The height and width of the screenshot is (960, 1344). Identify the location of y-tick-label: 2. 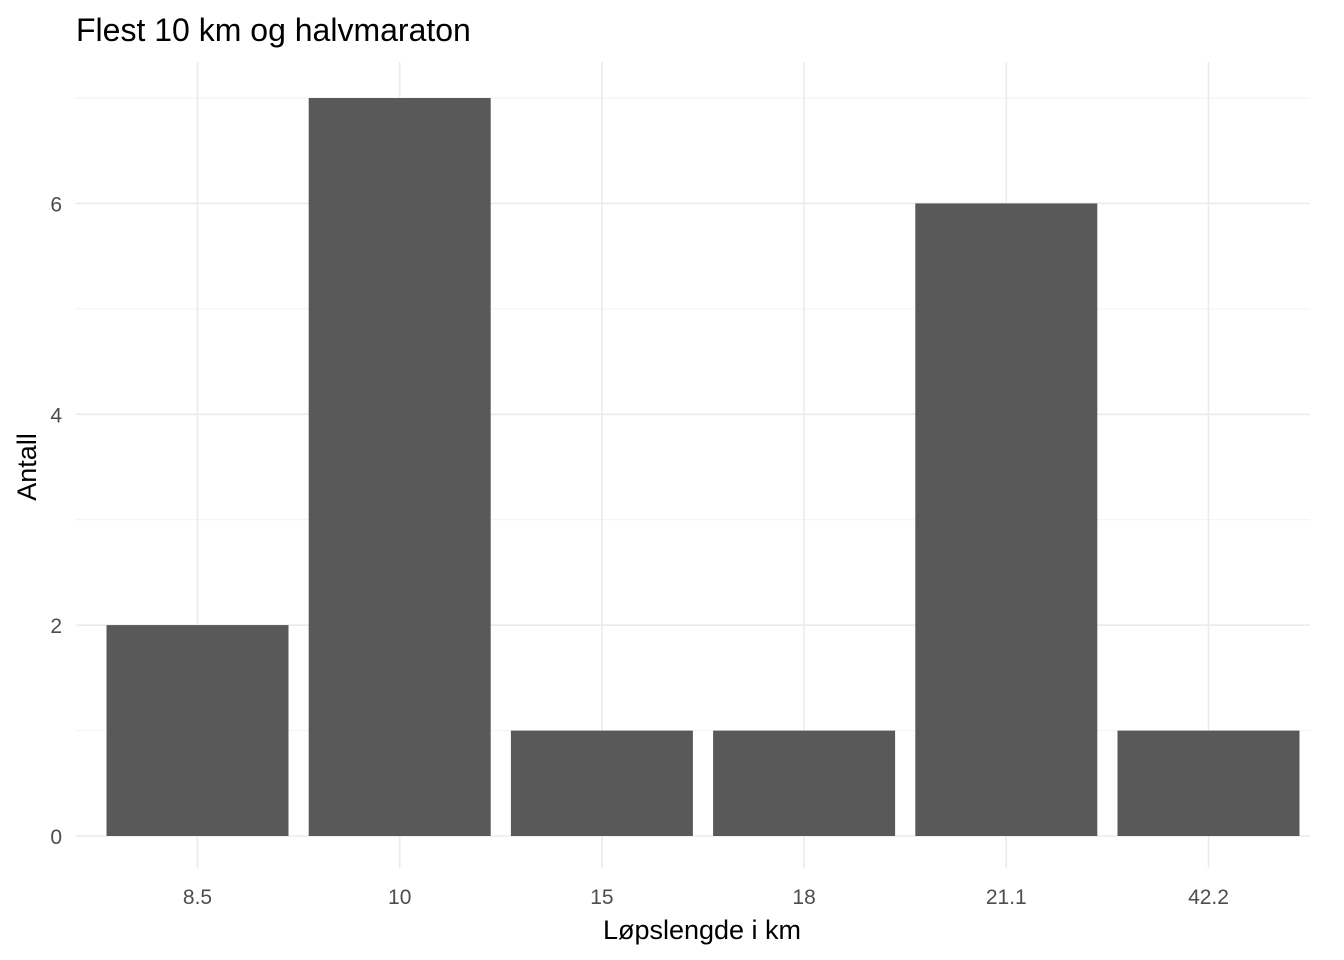
(56, 626).